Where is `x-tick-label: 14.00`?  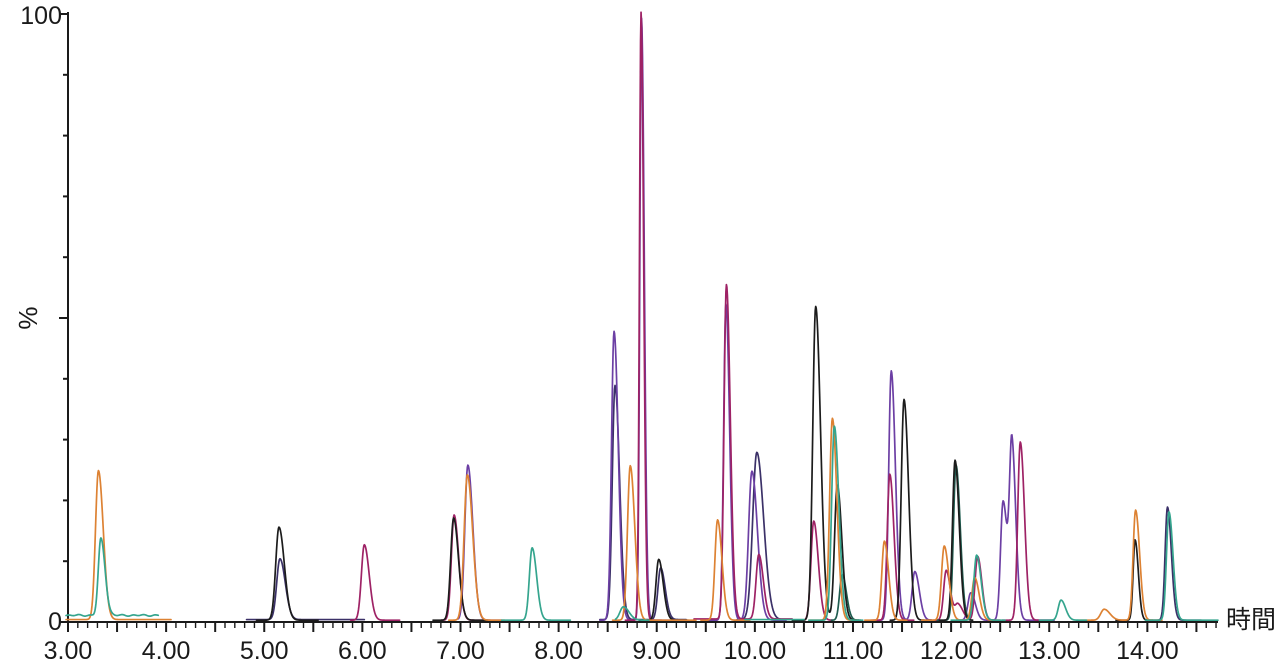 x-tick-label: 14.00 is located at coordinates (1147, 651).